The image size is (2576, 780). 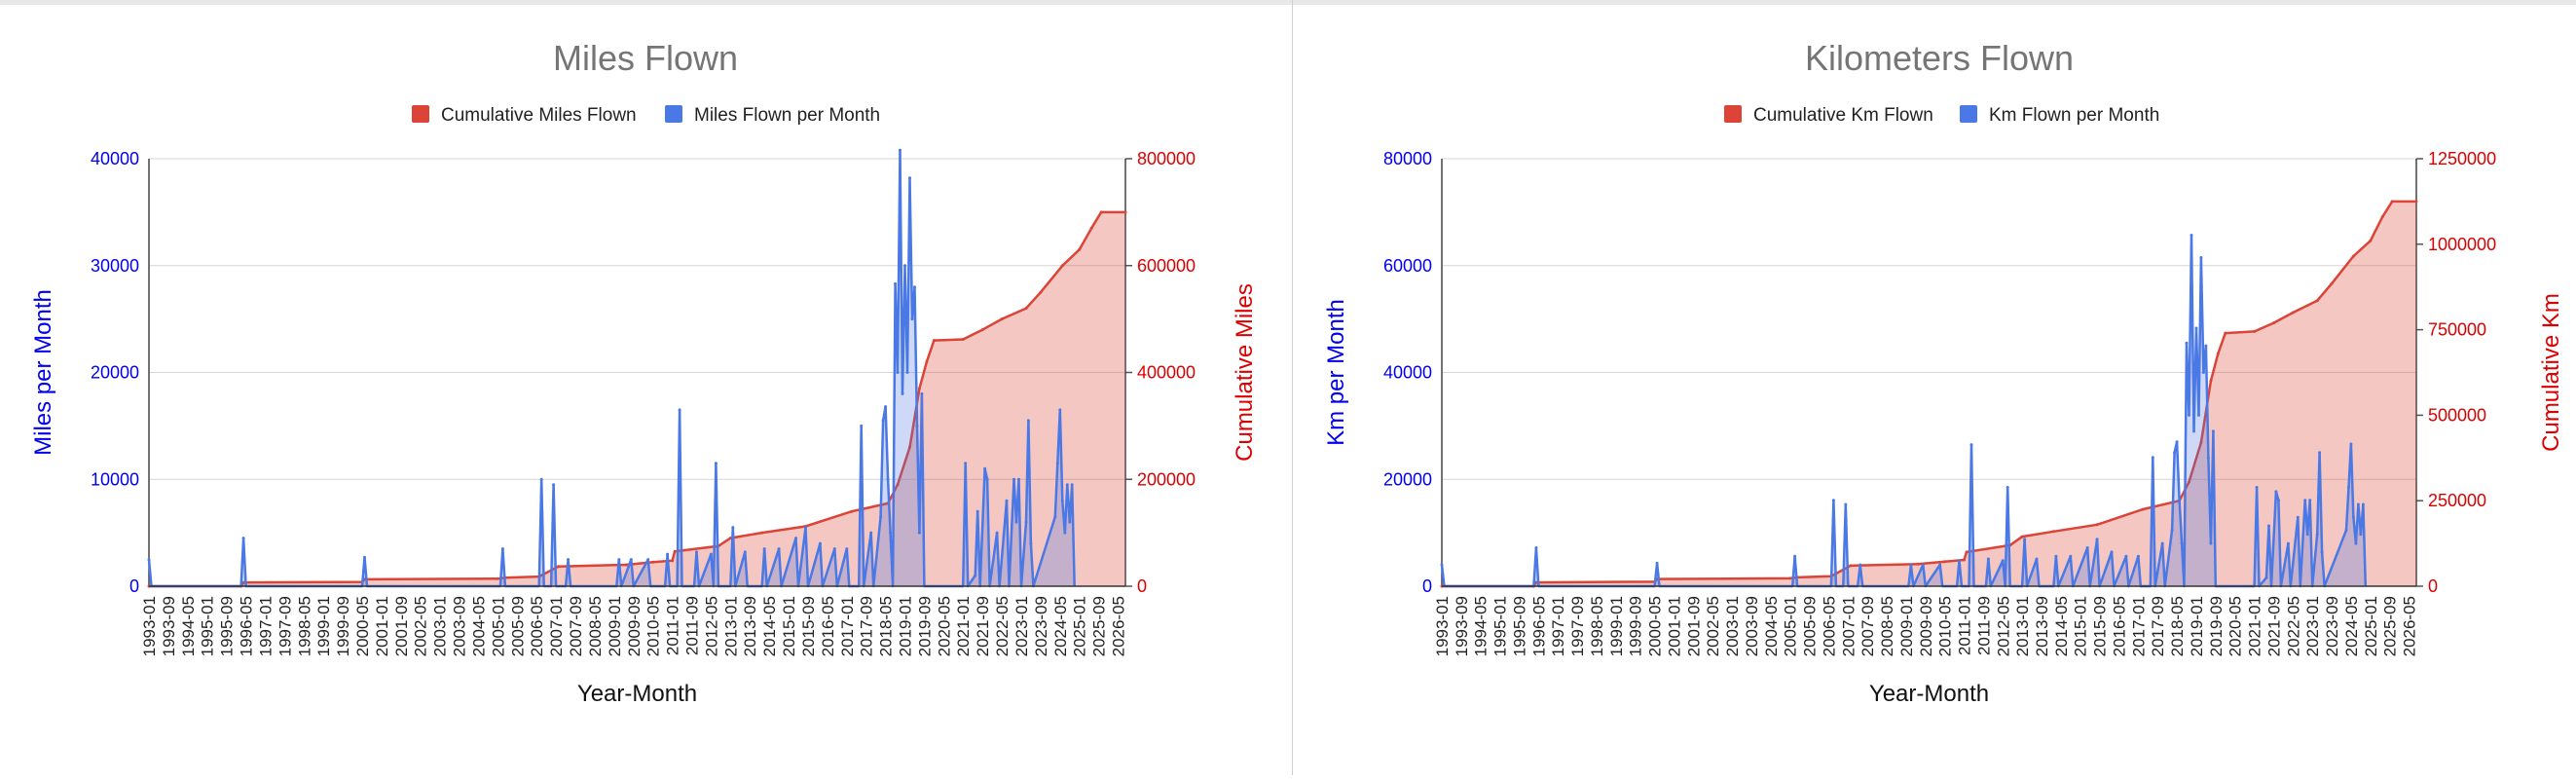 What do you see at coordinates (1752, 626) in the screenshot?
I see `x-tick-label: 2003-09` at bounding box center [1752, 626].